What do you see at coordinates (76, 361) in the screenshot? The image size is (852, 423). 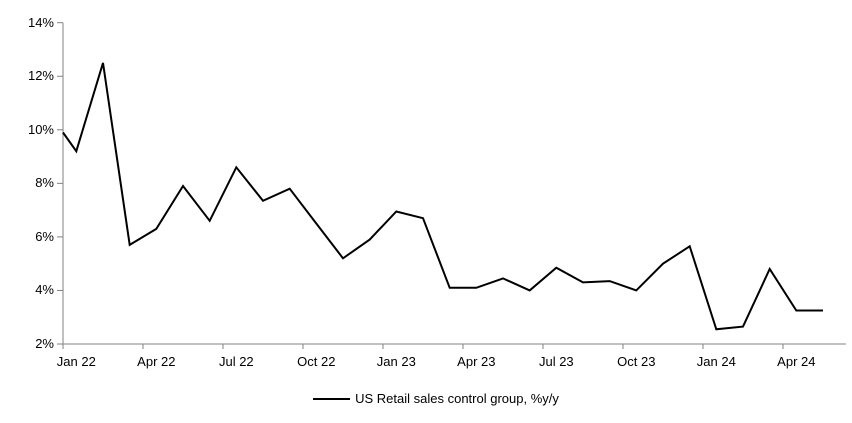 I see `x-axis-tick-label: Jan 22` at bounding box center [76, 361].